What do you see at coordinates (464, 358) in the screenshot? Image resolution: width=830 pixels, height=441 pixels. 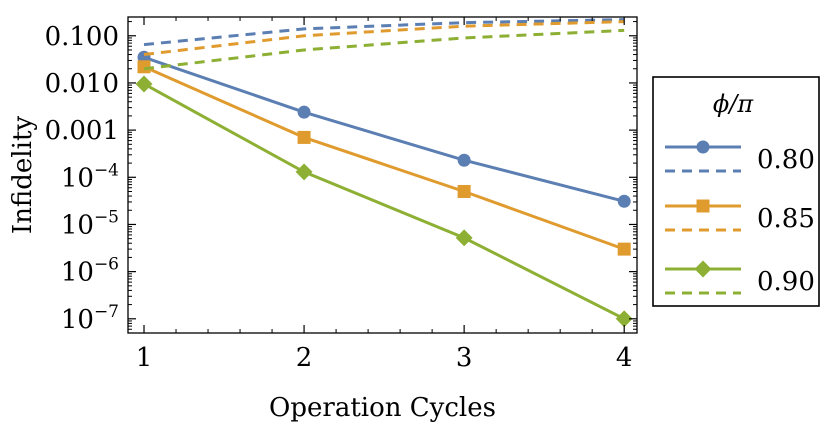 I see `x-tick-label: 3` at bounding box center [464, 358].